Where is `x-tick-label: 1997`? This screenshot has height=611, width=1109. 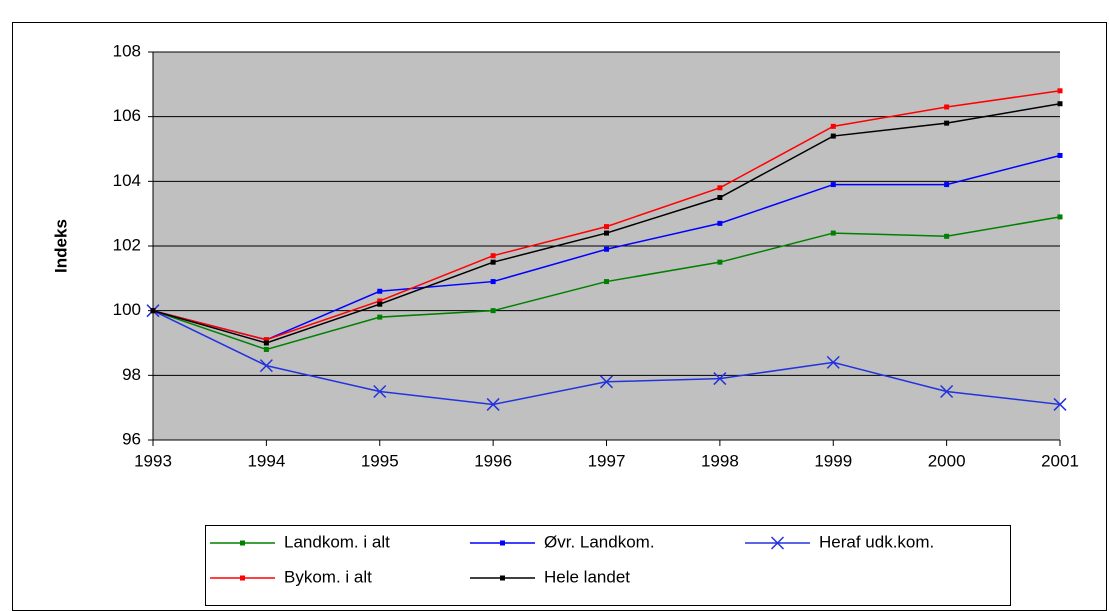 x-tick-label: 1997 is located at coordinates (607, 460).